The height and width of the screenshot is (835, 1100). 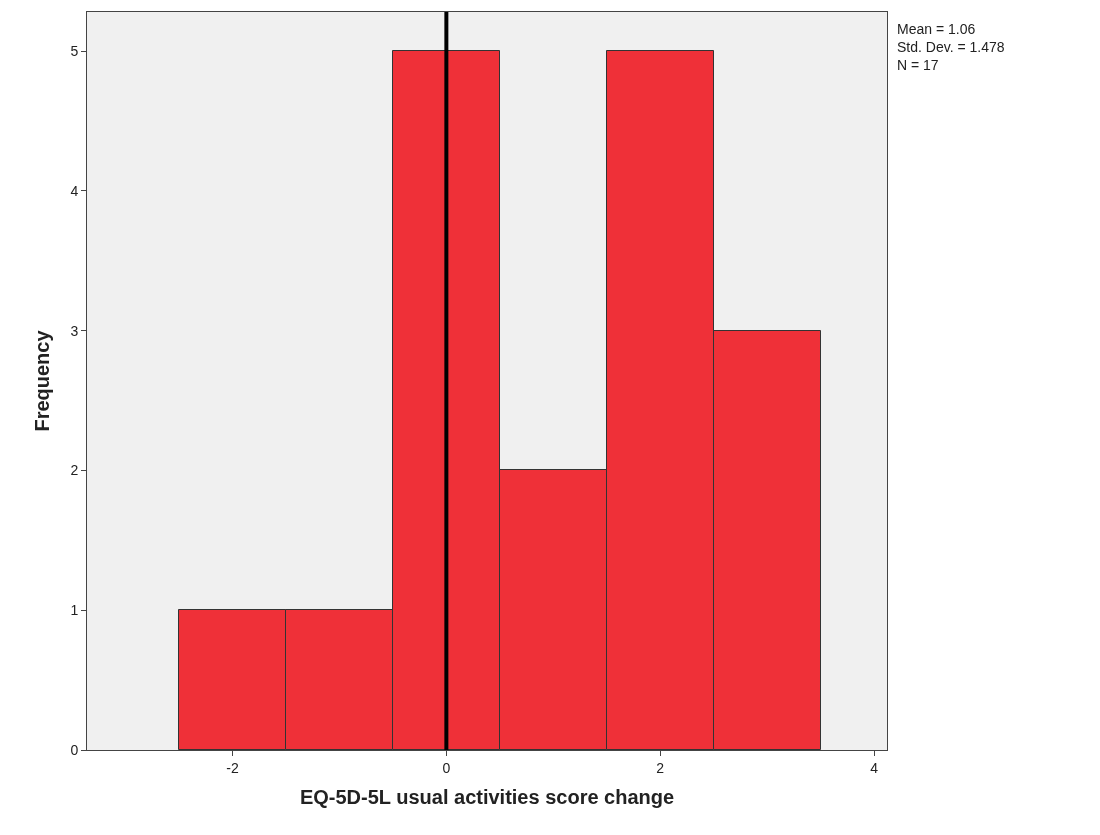 I want to click on x-tick-label: 4, so click(x=874, y=767).